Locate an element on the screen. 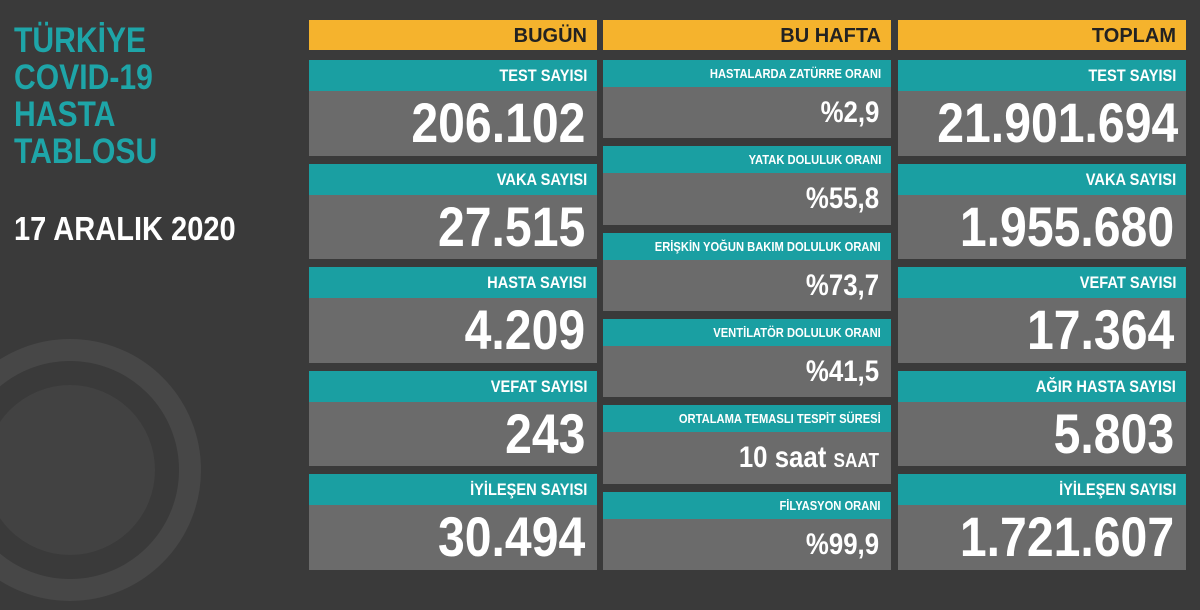 The width and height of the screenshot is (1200, 610). date: 17 ARALIK 2020 is located at coordinates (125, 228).